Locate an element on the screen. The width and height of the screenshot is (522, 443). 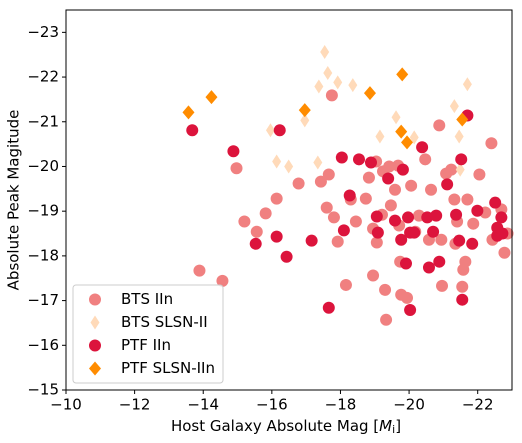
legend-frame is located at coordinates (148, 334).